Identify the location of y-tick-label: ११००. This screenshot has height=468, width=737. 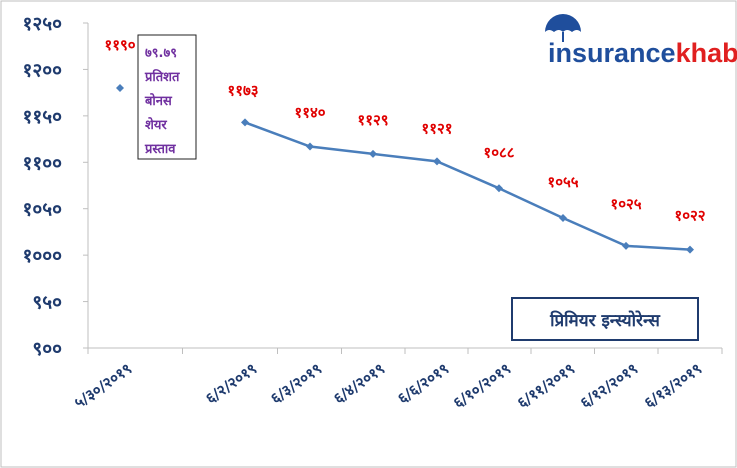
(42, 163).